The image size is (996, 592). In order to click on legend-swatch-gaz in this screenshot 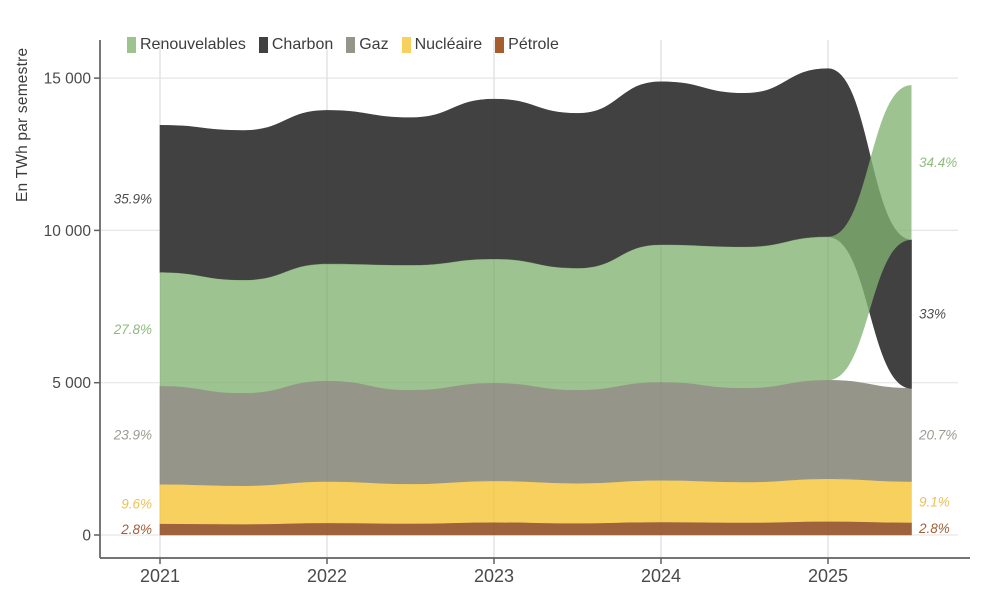, I will do `click(351, 45)`.